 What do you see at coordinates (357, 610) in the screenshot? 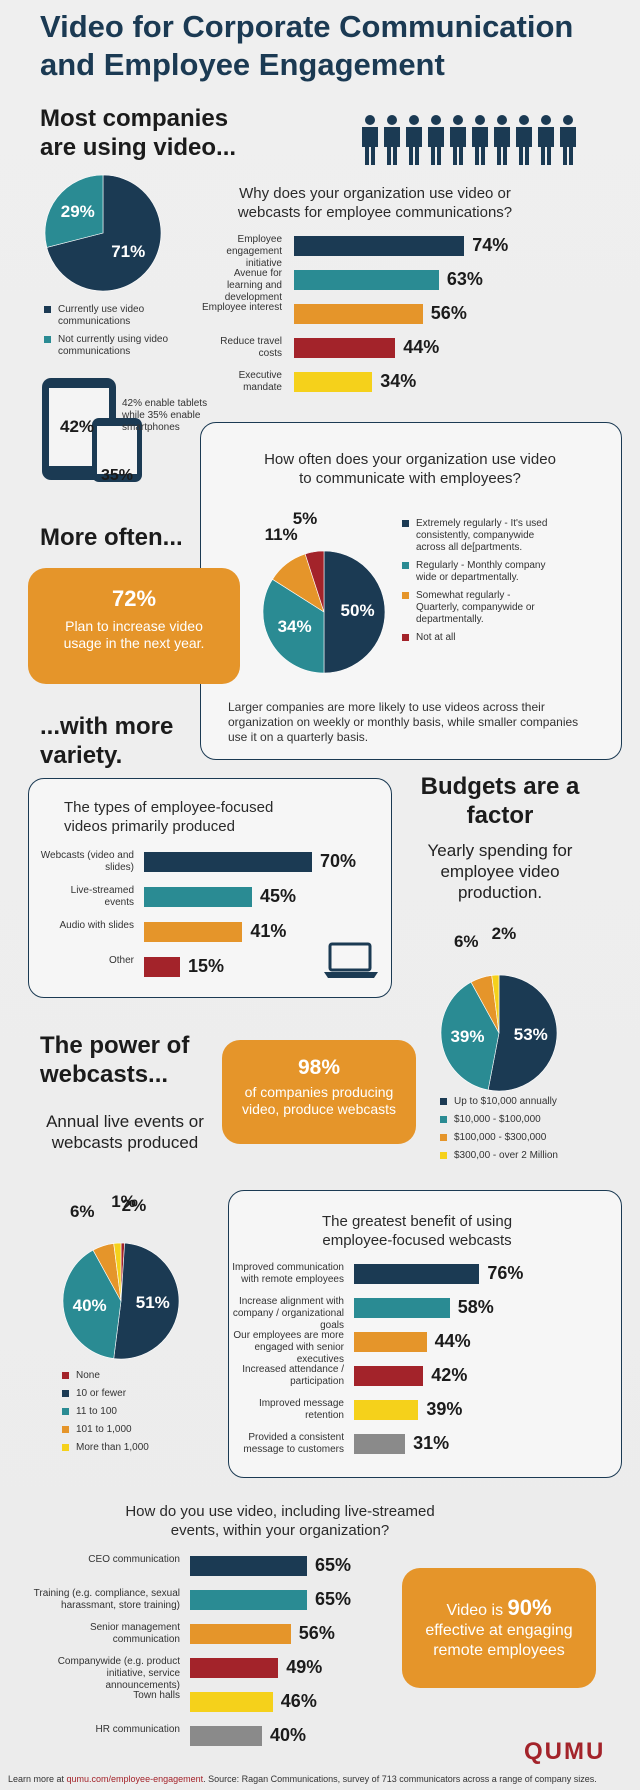
I see `freq-slice-label: 50%` at bounding box center [357, 610].